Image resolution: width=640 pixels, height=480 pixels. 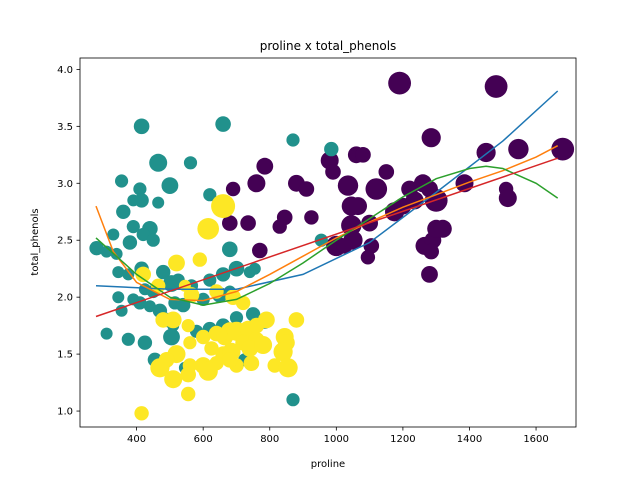 I want to click on y-tick-label: 3.0, so click(x=65, y=184).